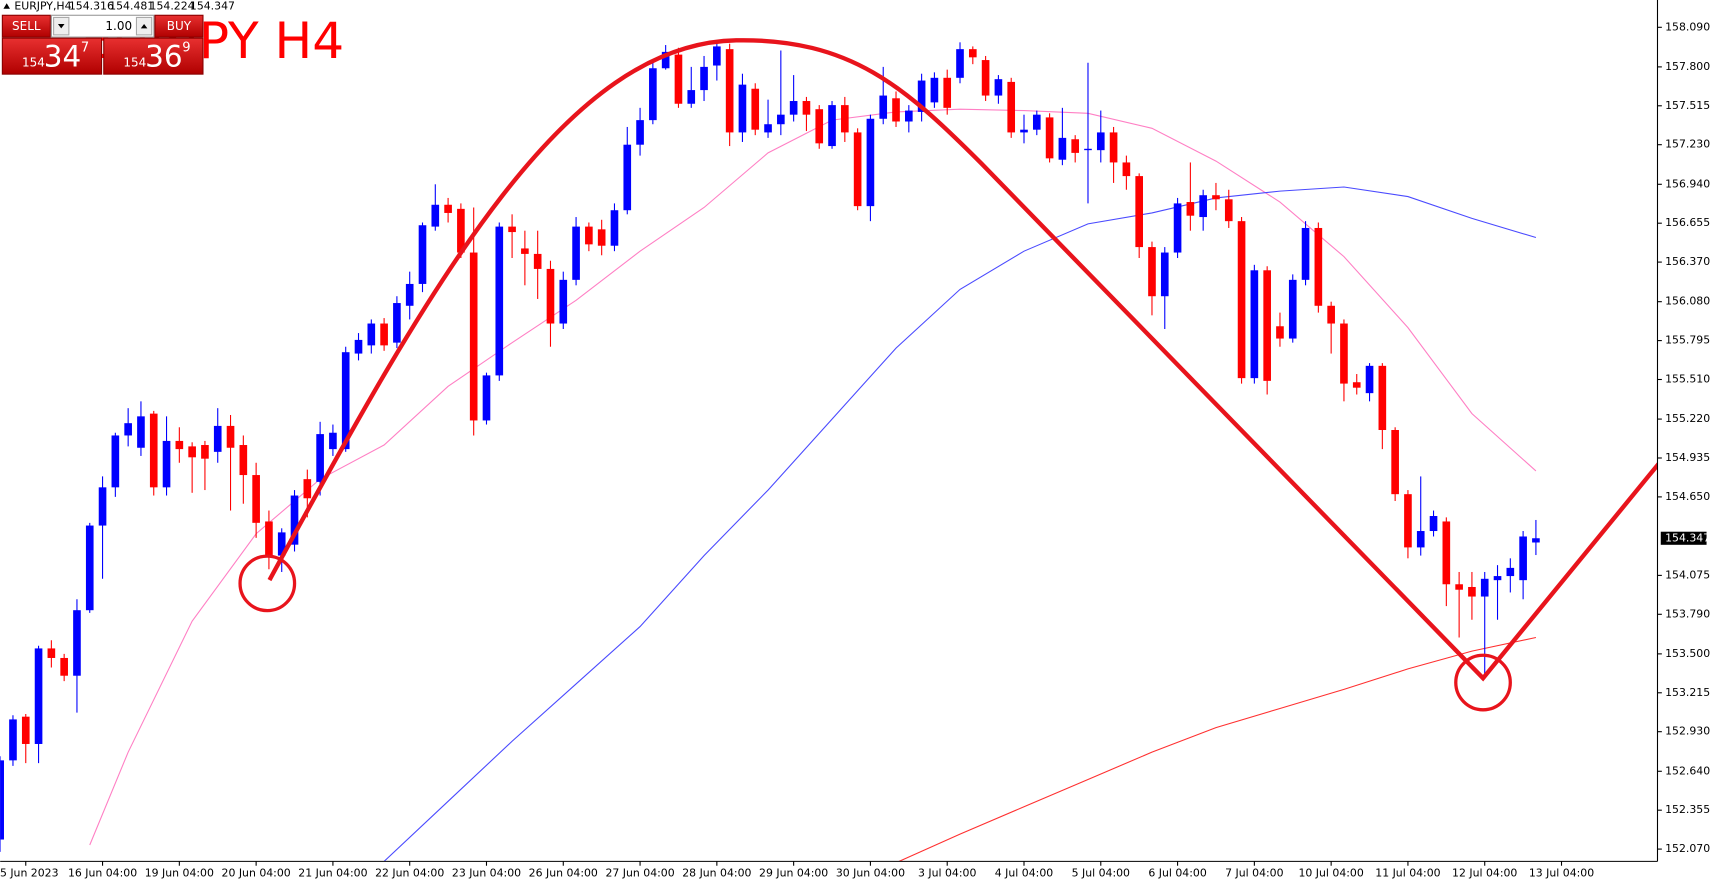 The width and height of the screenshot is (1710, 881). I want to click on x-tick-label: 20 Jun 04:00, so click(256, 872).